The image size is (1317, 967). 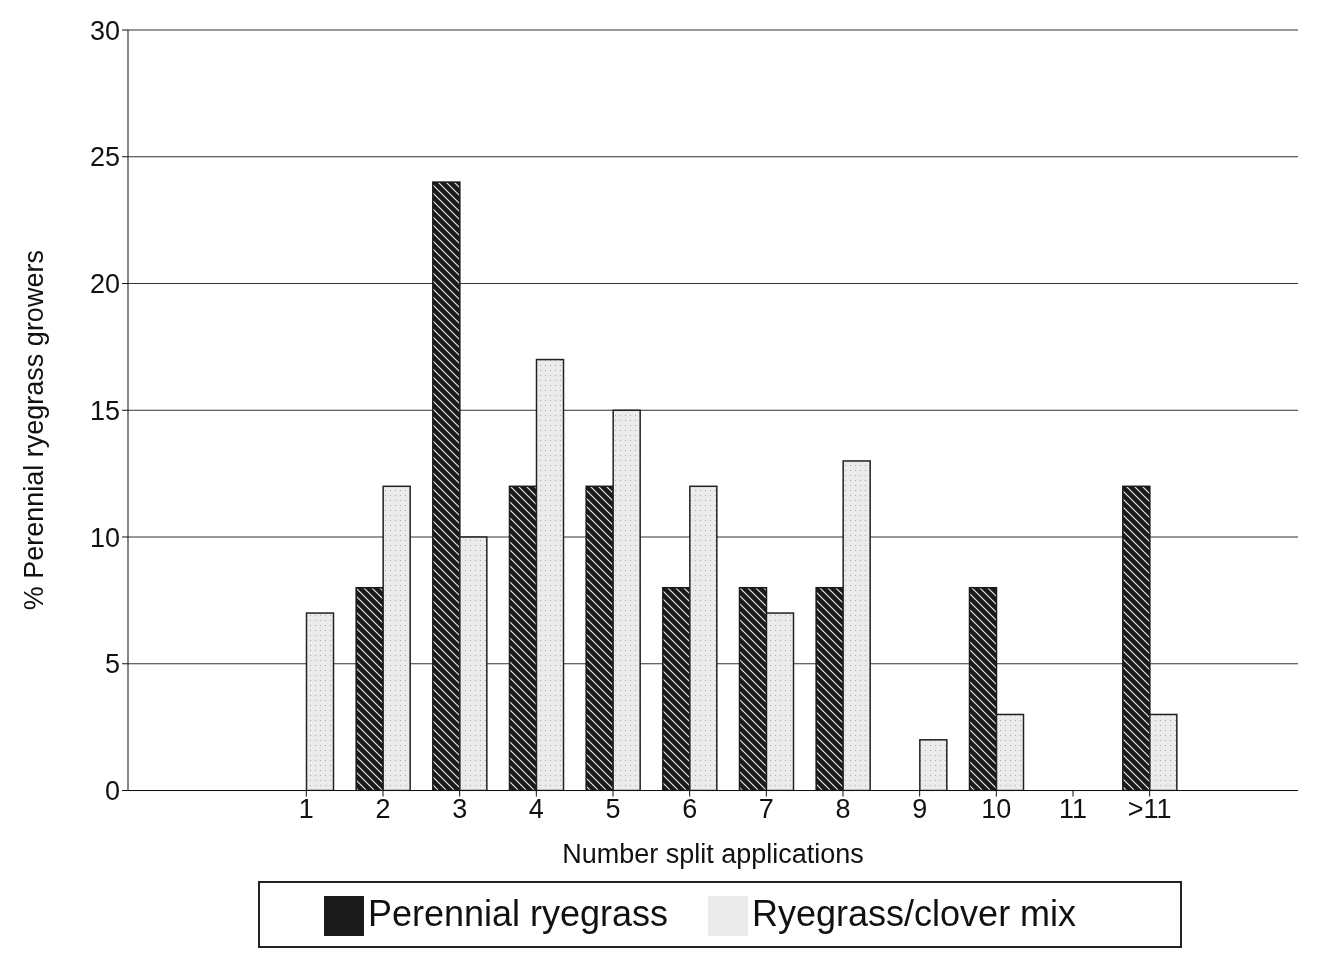 What do you see at coordinates (460, 808) in the screenshot?
I see `x-tick-label: 3` at bounding box center [460, 808].